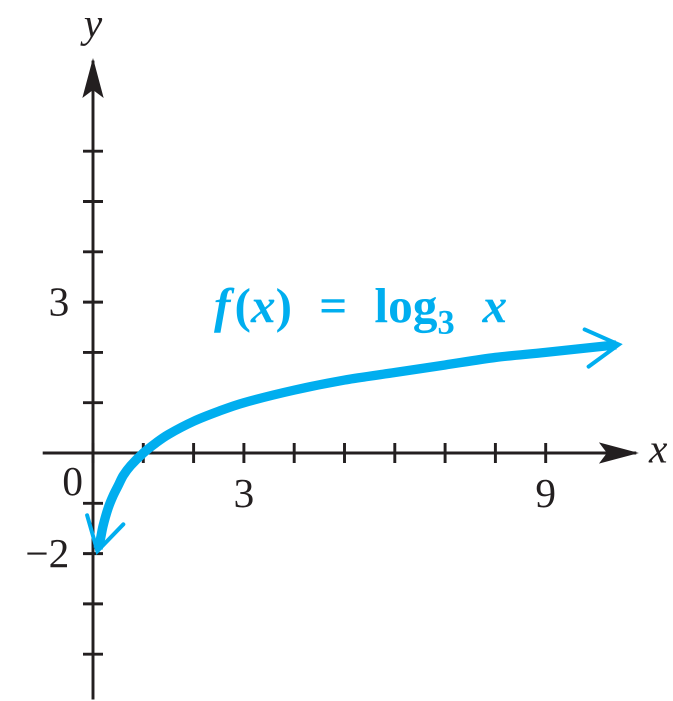 The image size is (673, 701). What do you see at coordinates (244, 494) in the screenshot?
I see `x-tick-label: 3` at bounding box center [244, 494].